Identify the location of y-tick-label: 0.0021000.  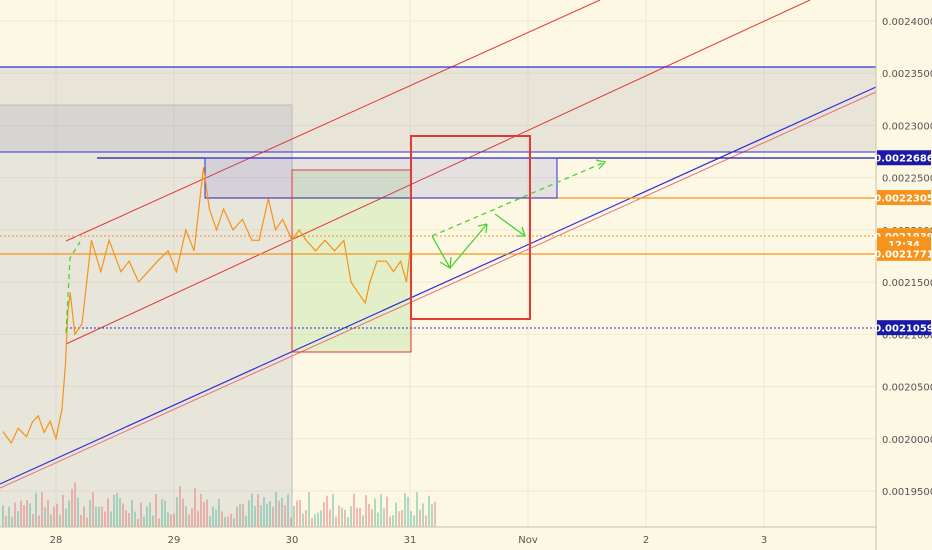
(907, 335).